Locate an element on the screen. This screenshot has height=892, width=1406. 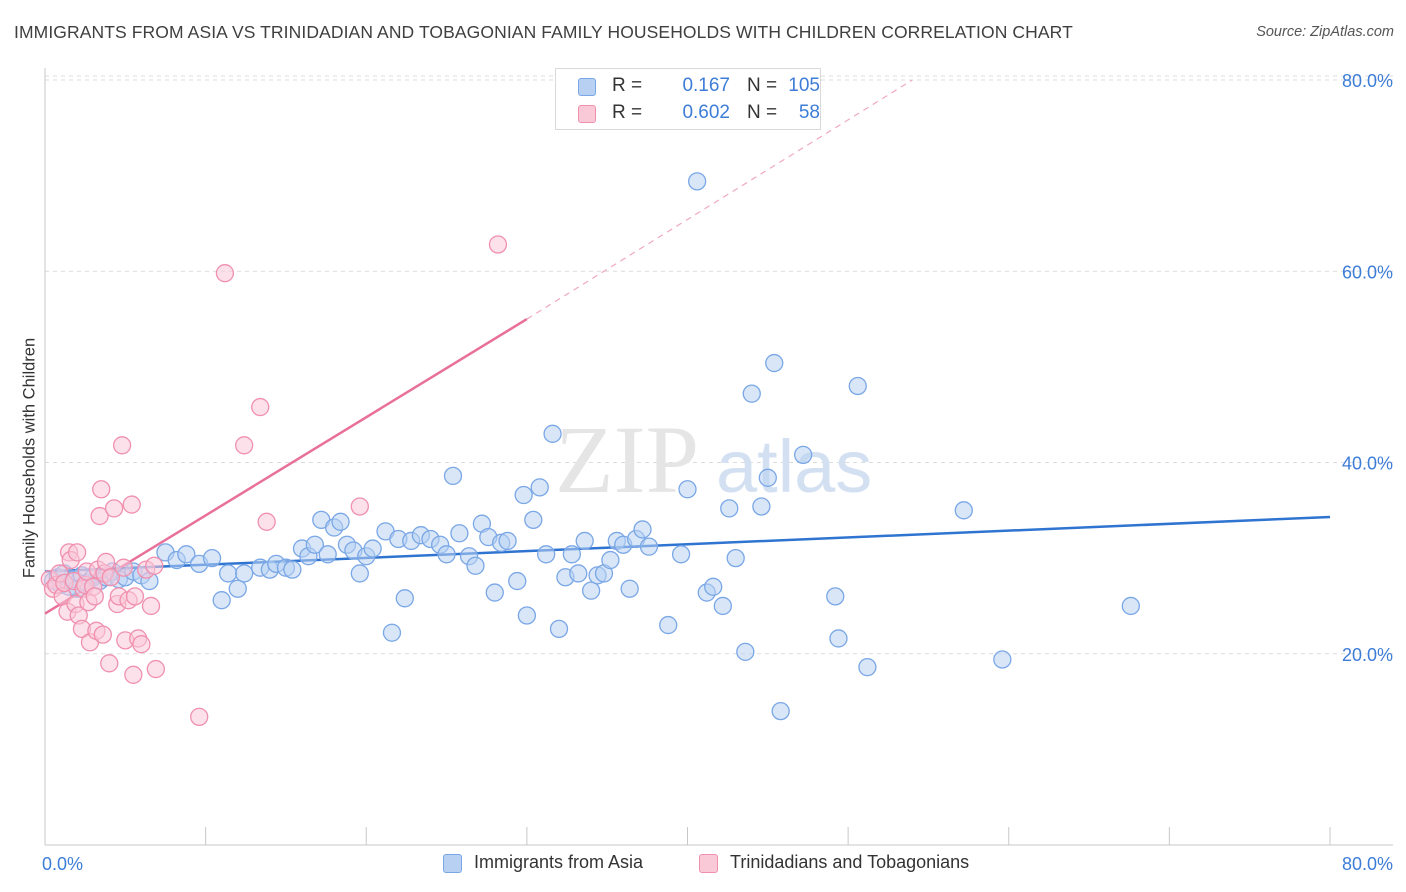
watermark: ZIP atlas is located at coordinates (713, 459).